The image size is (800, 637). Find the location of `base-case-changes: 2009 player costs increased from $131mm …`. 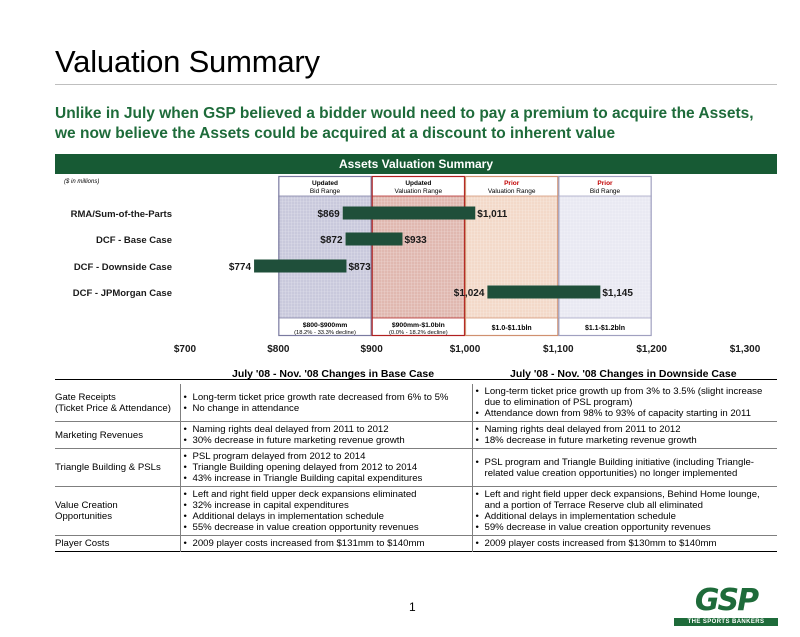

base-case-changes: 2009 player costs increased from $131mm … is located at coordinates (325, 543).